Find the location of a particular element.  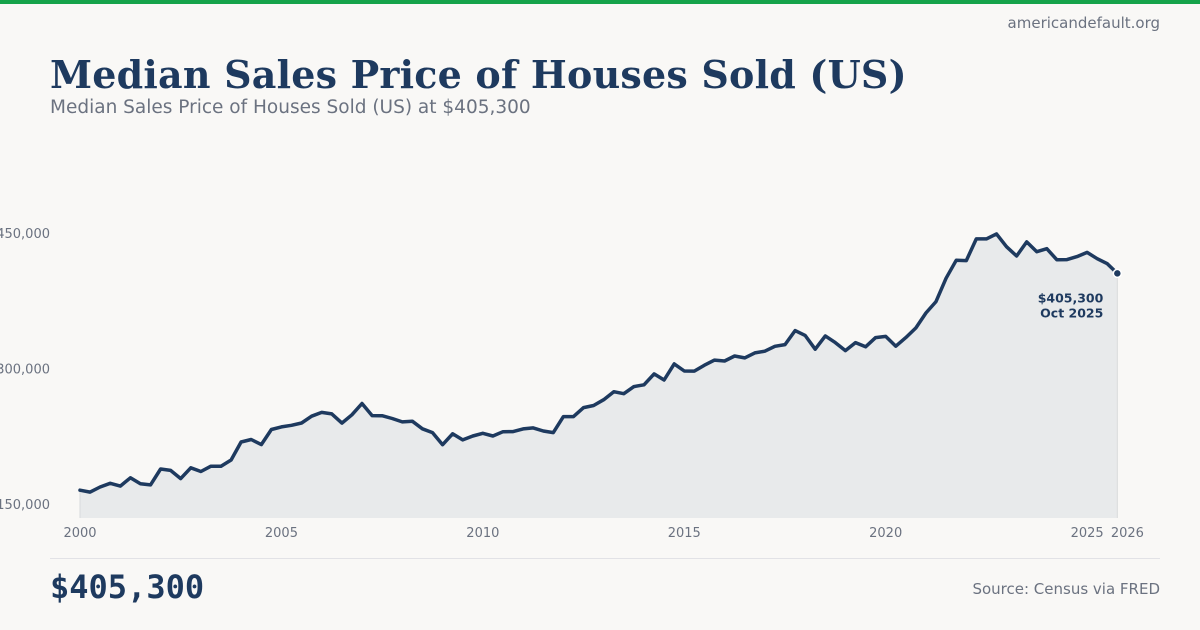

x-axis: 2000 2005 2010 2015 2020 2025 2026 is located at coordinates (603, 533).